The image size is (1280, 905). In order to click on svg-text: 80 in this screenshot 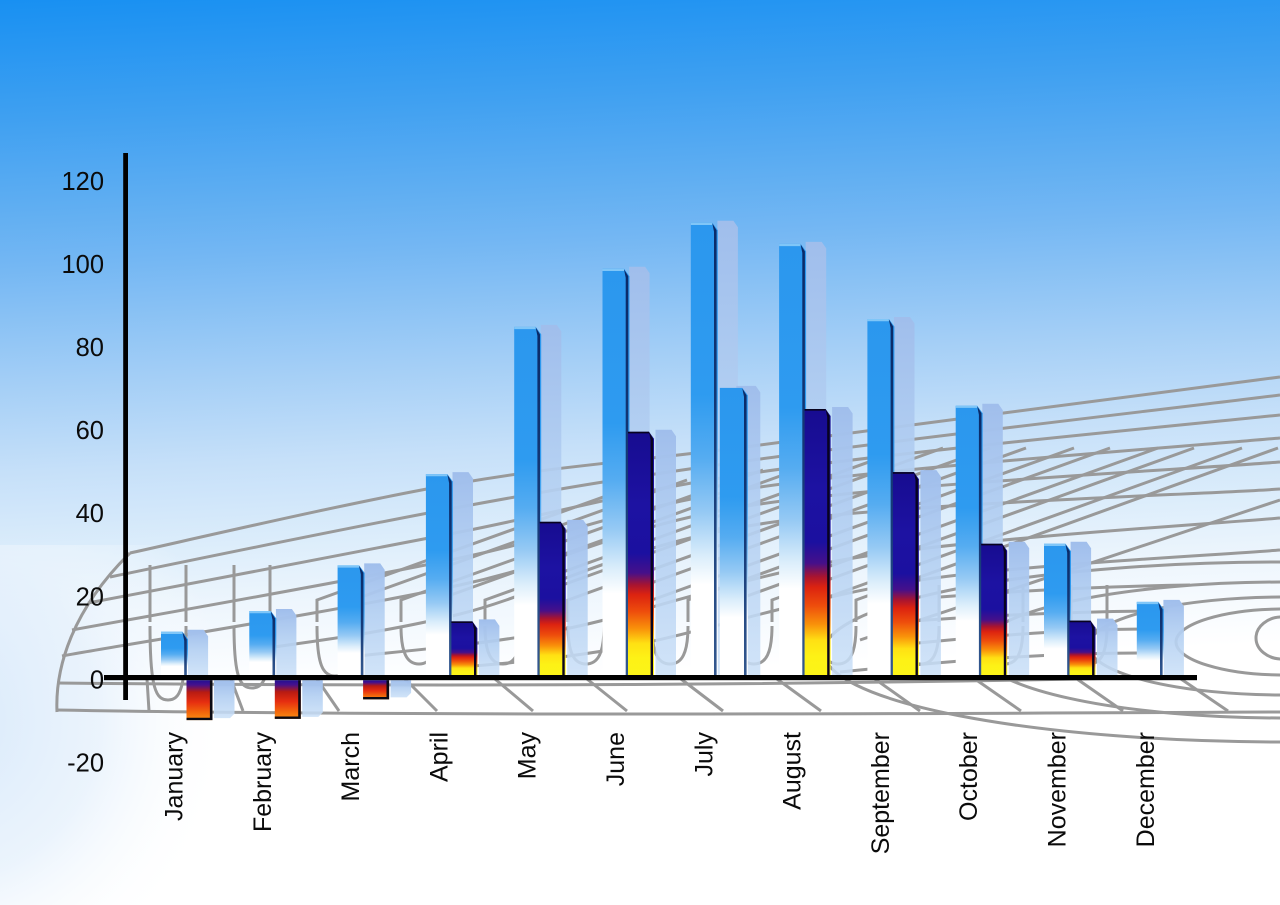, I will do `click(90, 348)`.